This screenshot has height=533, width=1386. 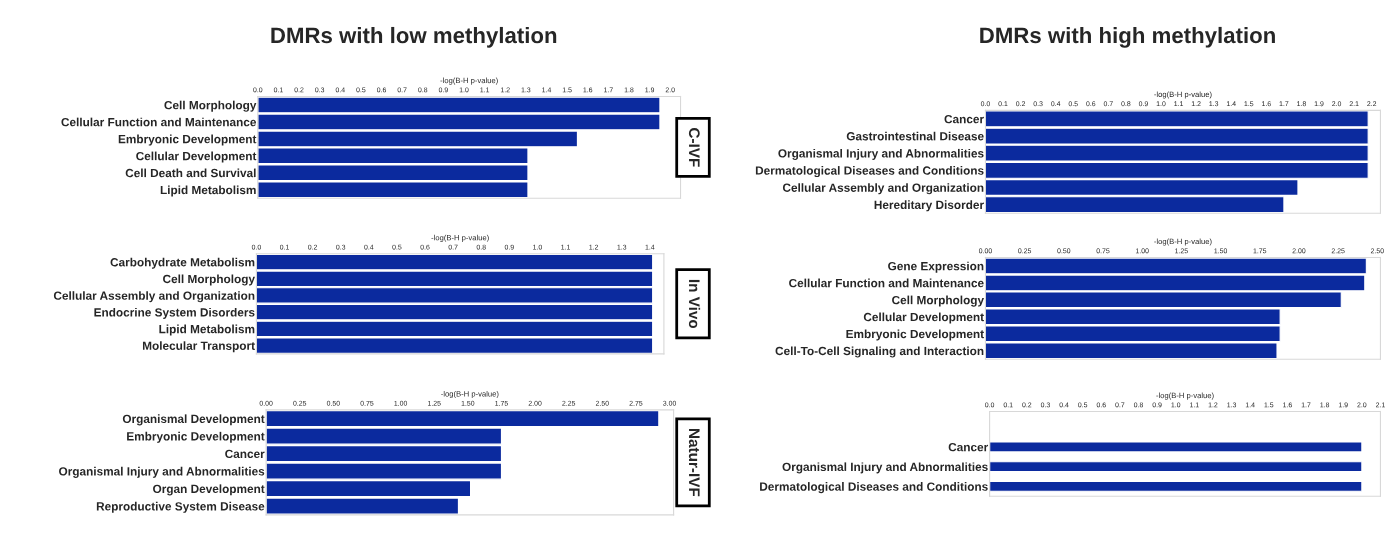 I want to click on text: C-IVF, so click(x=694, y=147).